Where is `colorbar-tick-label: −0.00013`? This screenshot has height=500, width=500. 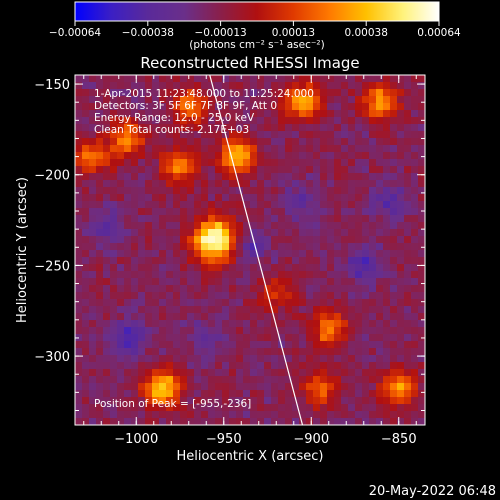 colorbar-tick-label: −0.00013 is located at coordinates (220, 33).